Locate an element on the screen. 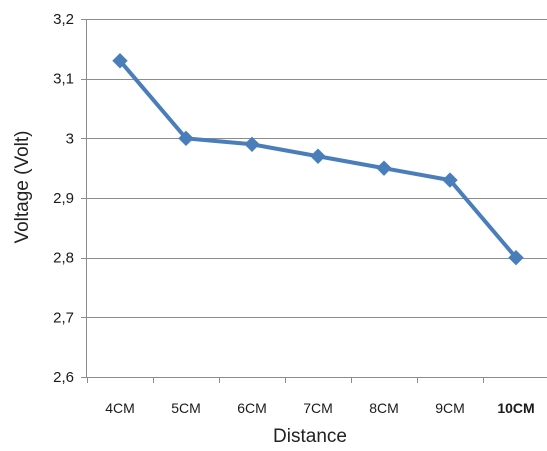 The height and width of the screenshot is (451, 547). y-tick-label: 2,9 is located at coordinates (63, 198).